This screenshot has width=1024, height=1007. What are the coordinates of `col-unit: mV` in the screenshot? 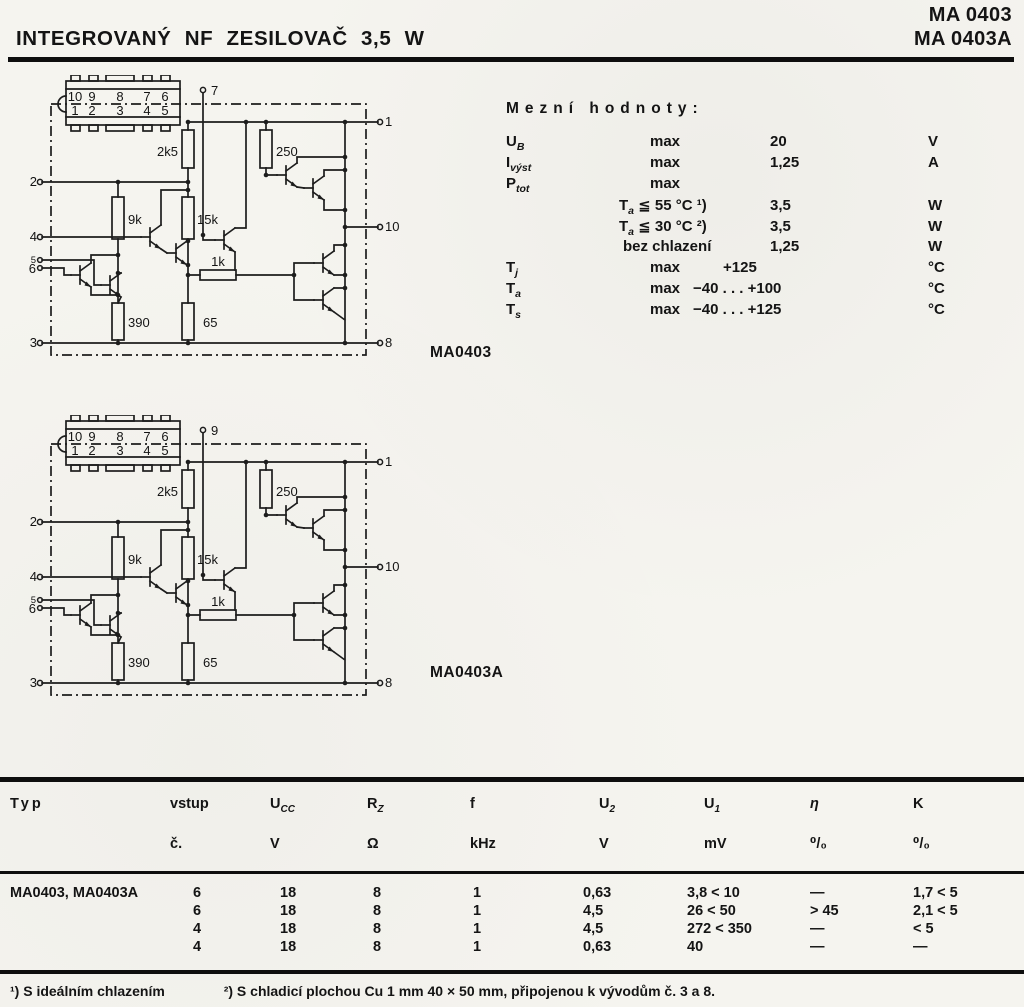 It's located at (715, 844).